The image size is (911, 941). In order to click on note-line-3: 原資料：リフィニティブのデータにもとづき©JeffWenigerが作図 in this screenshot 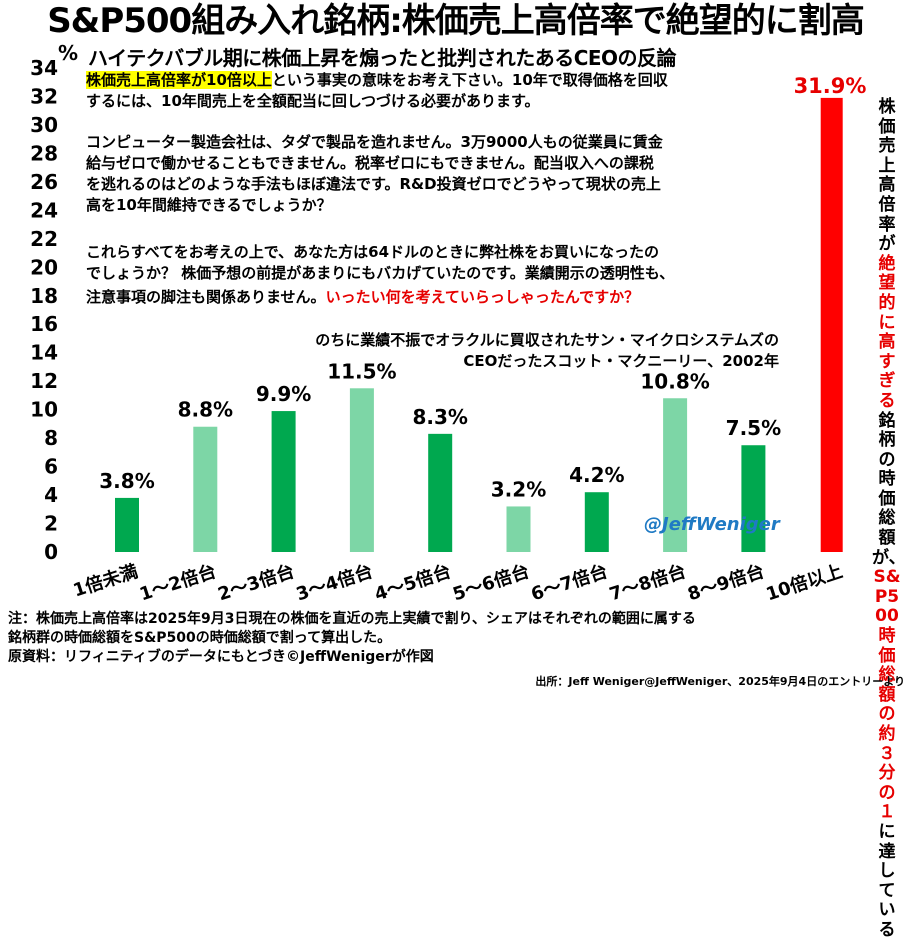, I will do `click(221, 657)`.